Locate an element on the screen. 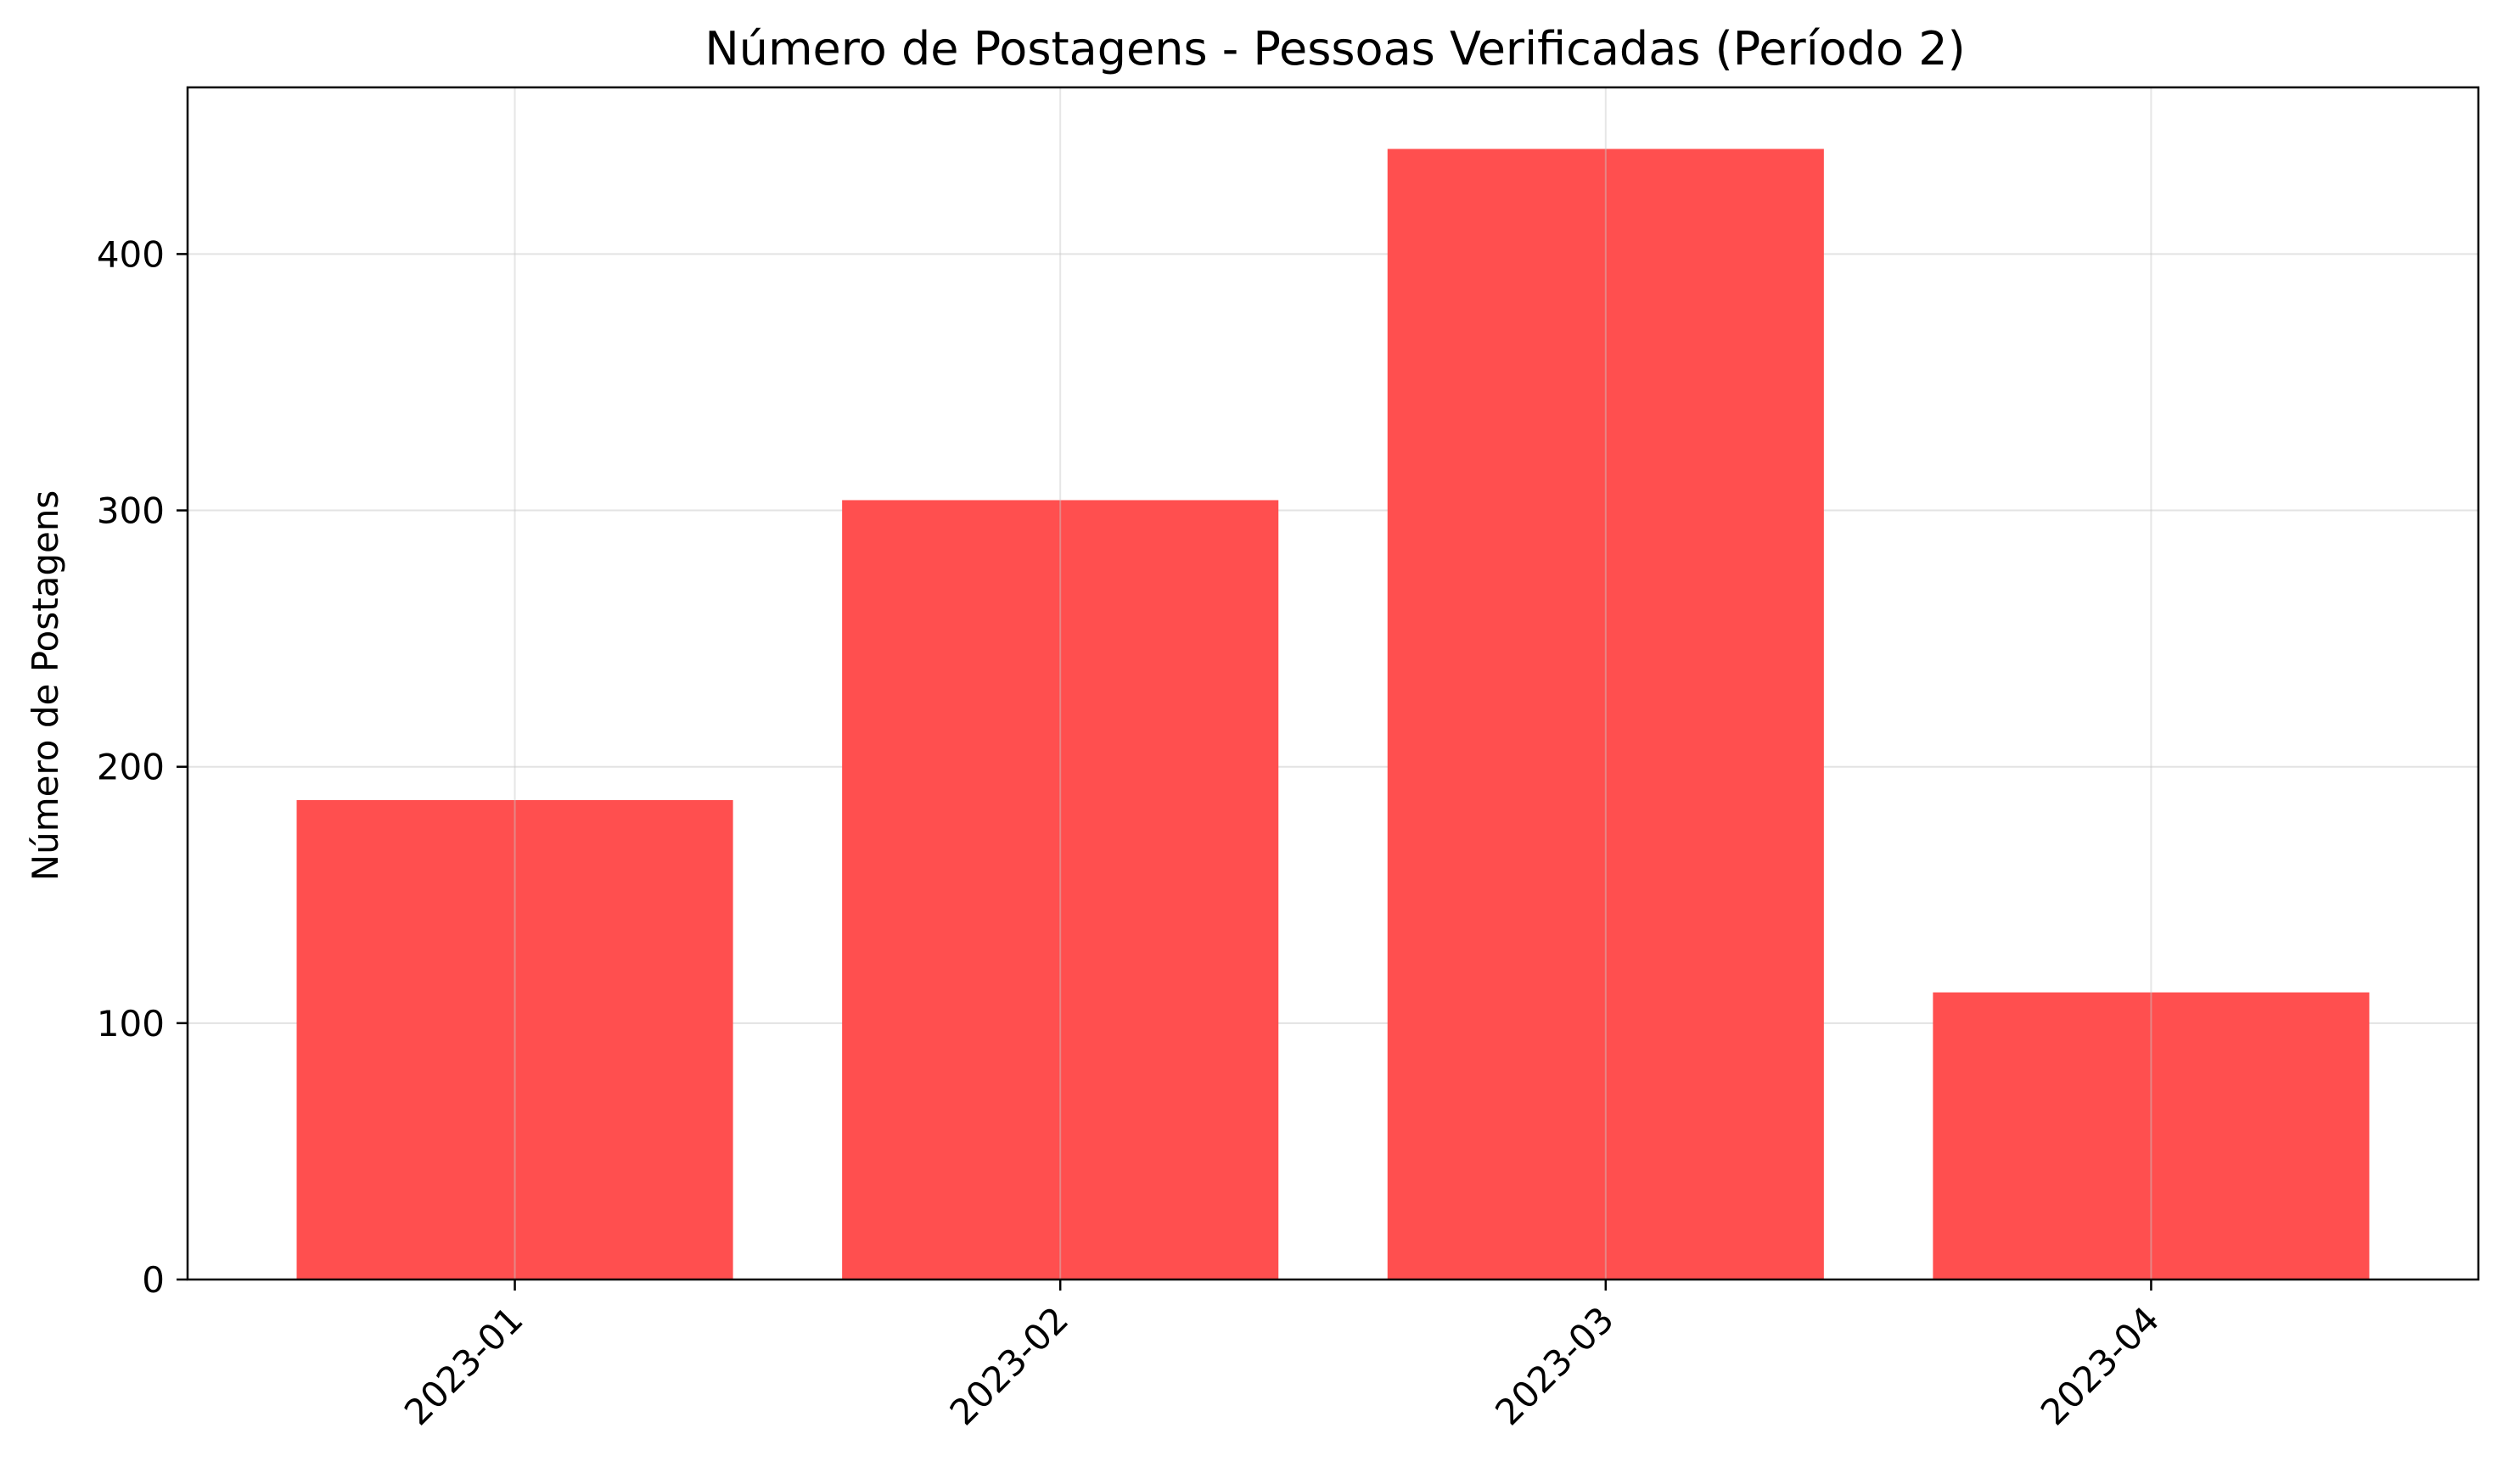 The image size is (2503, 1484). y-tick-label: 200 is located at coordinates (131, 767).